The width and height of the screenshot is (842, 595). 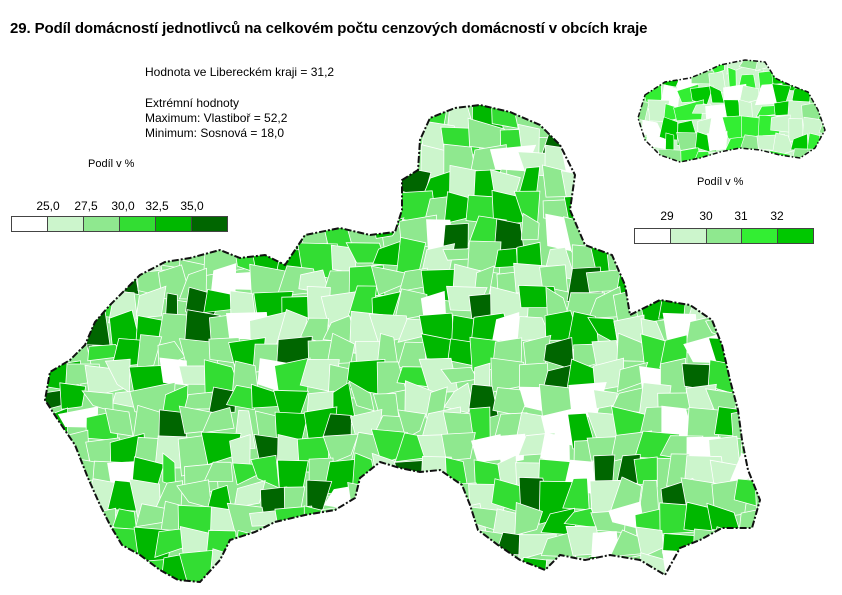 What do you see at coordinates (111, 164) in the screenshot?
I see `main-legend-title: Podíl v %` at bounding box center [111, 164].